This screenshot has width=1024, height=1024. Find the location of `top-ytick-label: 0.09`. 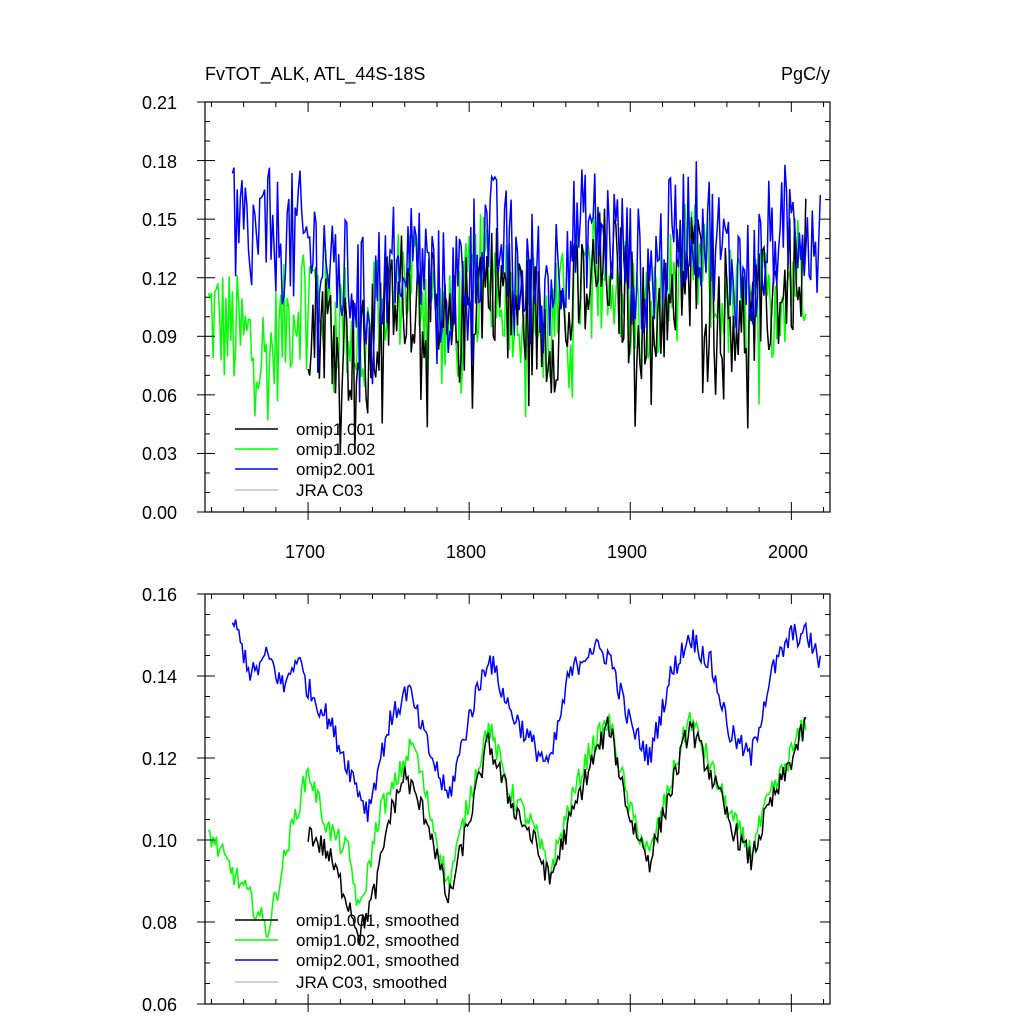

top-ytick-label: 0.09 is located at coordinates (159, 337).